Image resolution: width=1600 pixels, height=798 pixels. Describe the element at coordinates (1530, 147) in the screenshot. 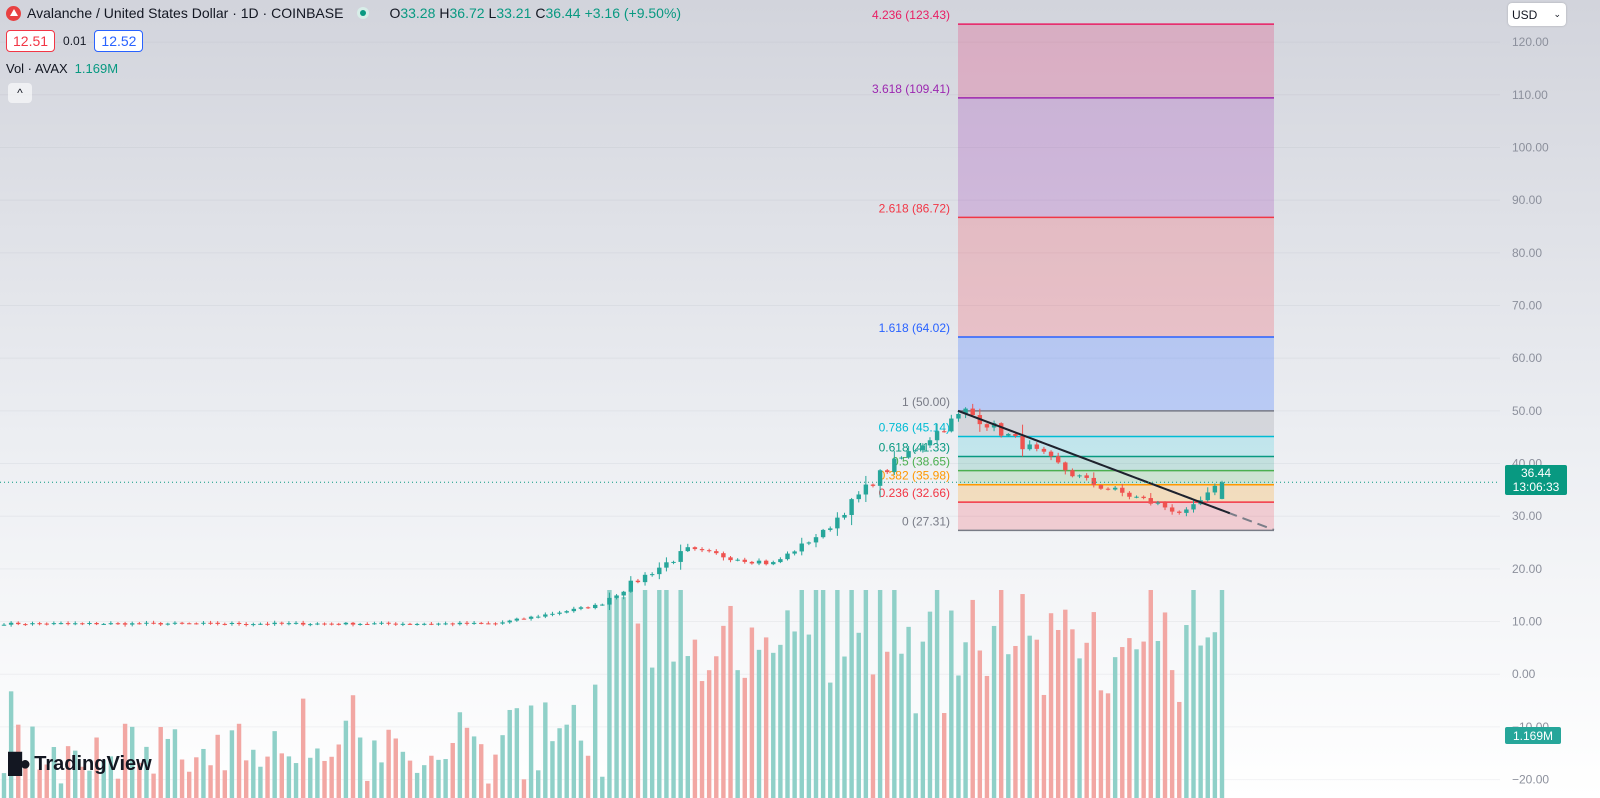

I see `price-tick-label: 100.00` at that location.